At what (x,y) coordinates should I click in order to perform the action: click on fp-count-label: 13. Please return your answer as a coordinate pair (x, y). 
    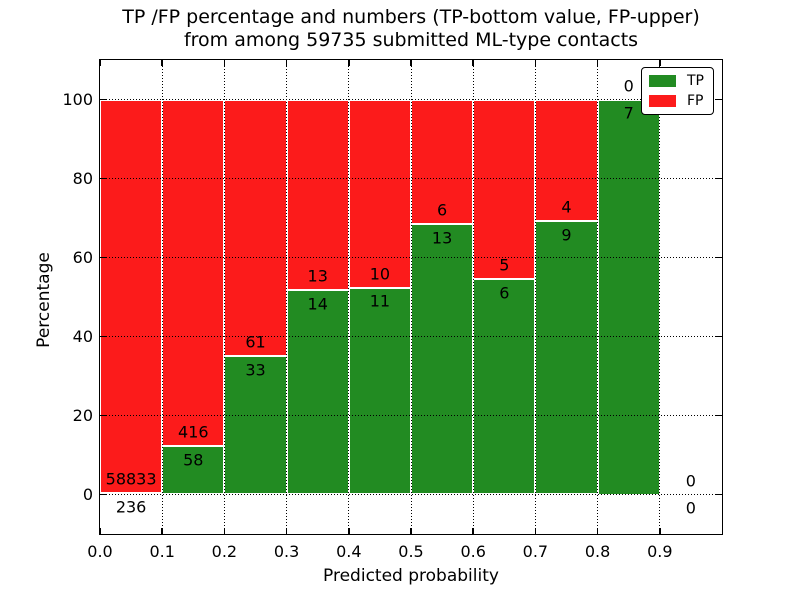
    Looking at the image, I should click on (317, 276).